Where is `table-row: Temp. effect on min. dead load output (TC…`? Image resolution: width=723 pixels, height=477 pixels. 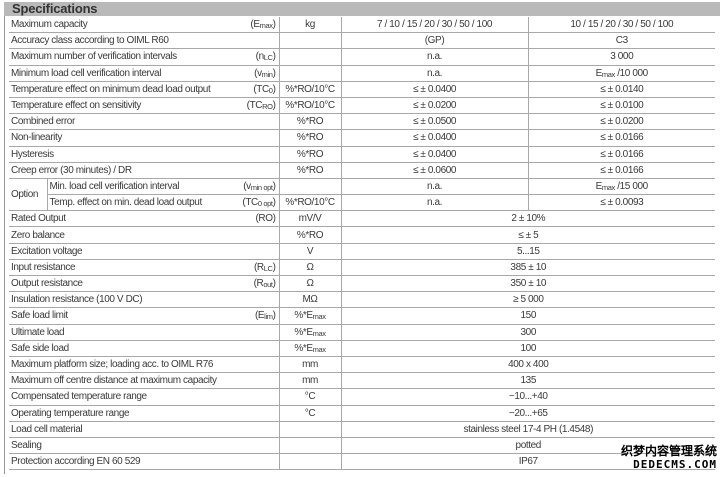 table-row: Temp. effect on min. dead load output (TC… is located at coordinates (362, 203).